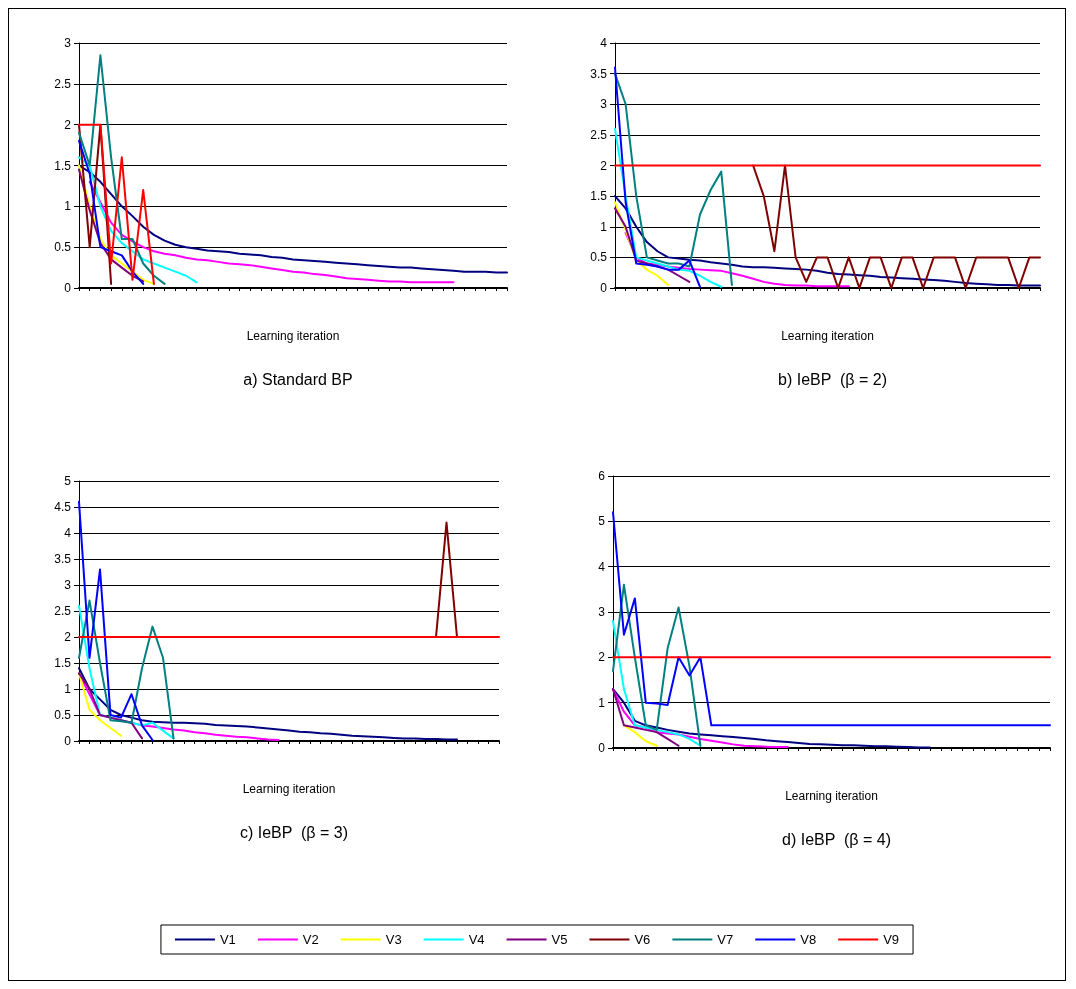  I want to click on legend-label: V9, so click(891, 939).